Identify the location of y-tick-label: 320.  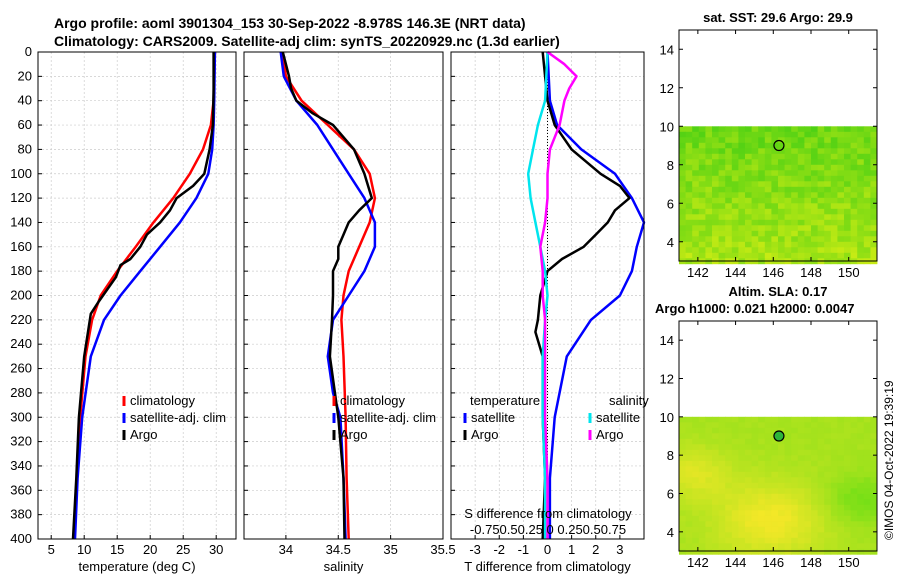
(21, 441).